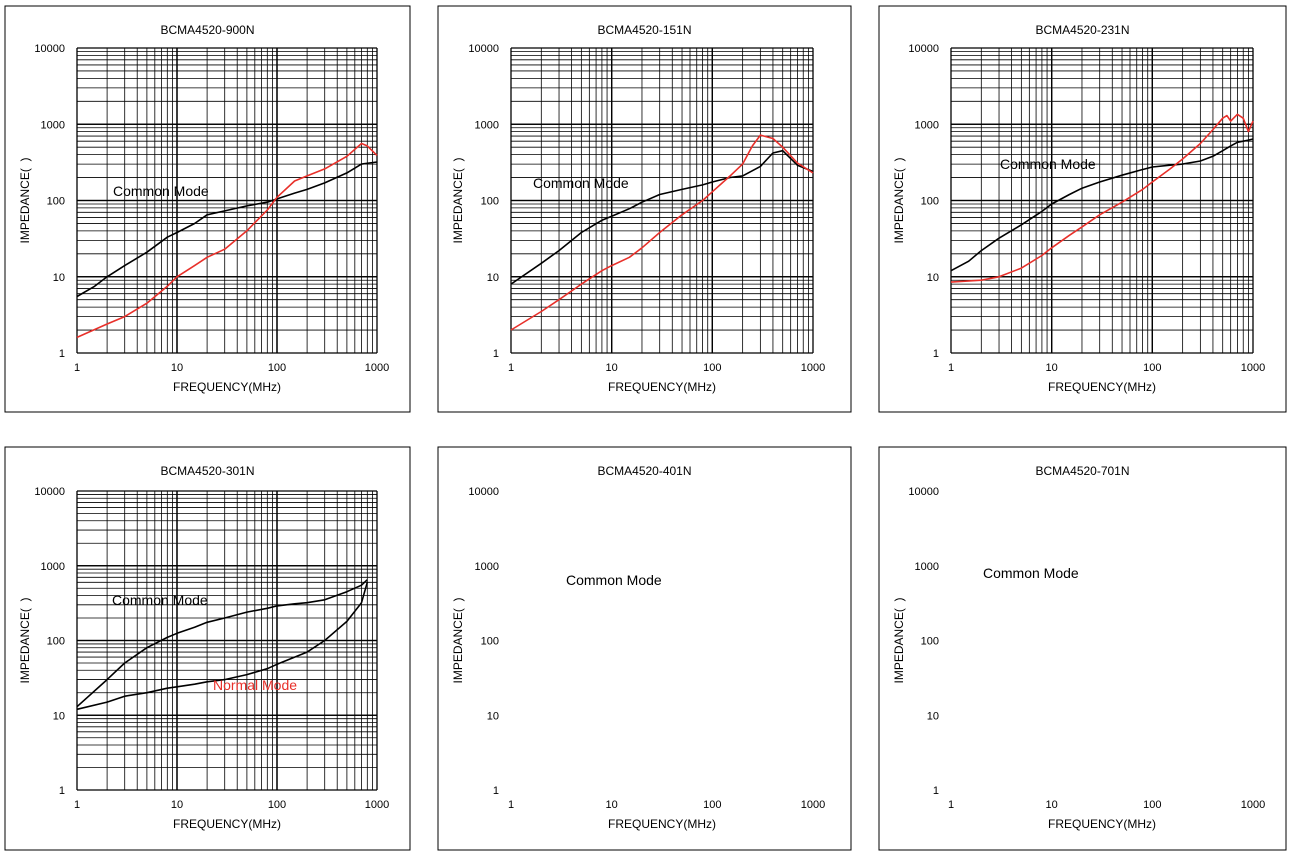 This screenshot has width=1291, height=859. Describe the element at coordinates (1082, 30) in the screenshot. I see `chart-title: BCMA4520-231N` at that location.